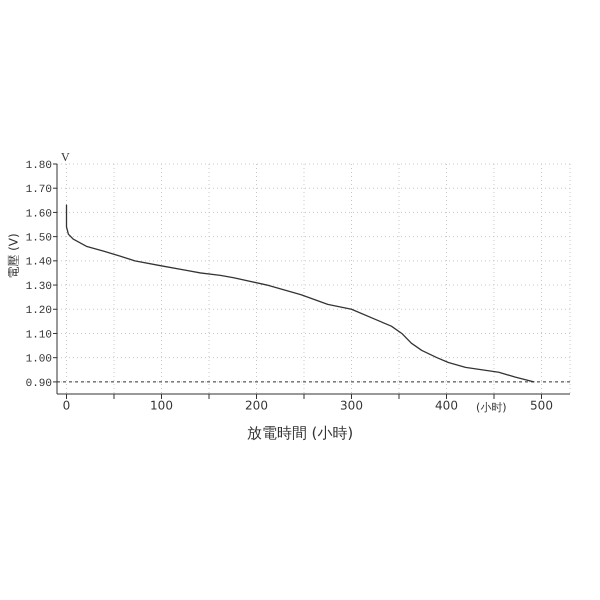  What do you see at coordinates (491, 407) in the screenshot?
I see `text: (小时)` at bounding box center [491, 407].